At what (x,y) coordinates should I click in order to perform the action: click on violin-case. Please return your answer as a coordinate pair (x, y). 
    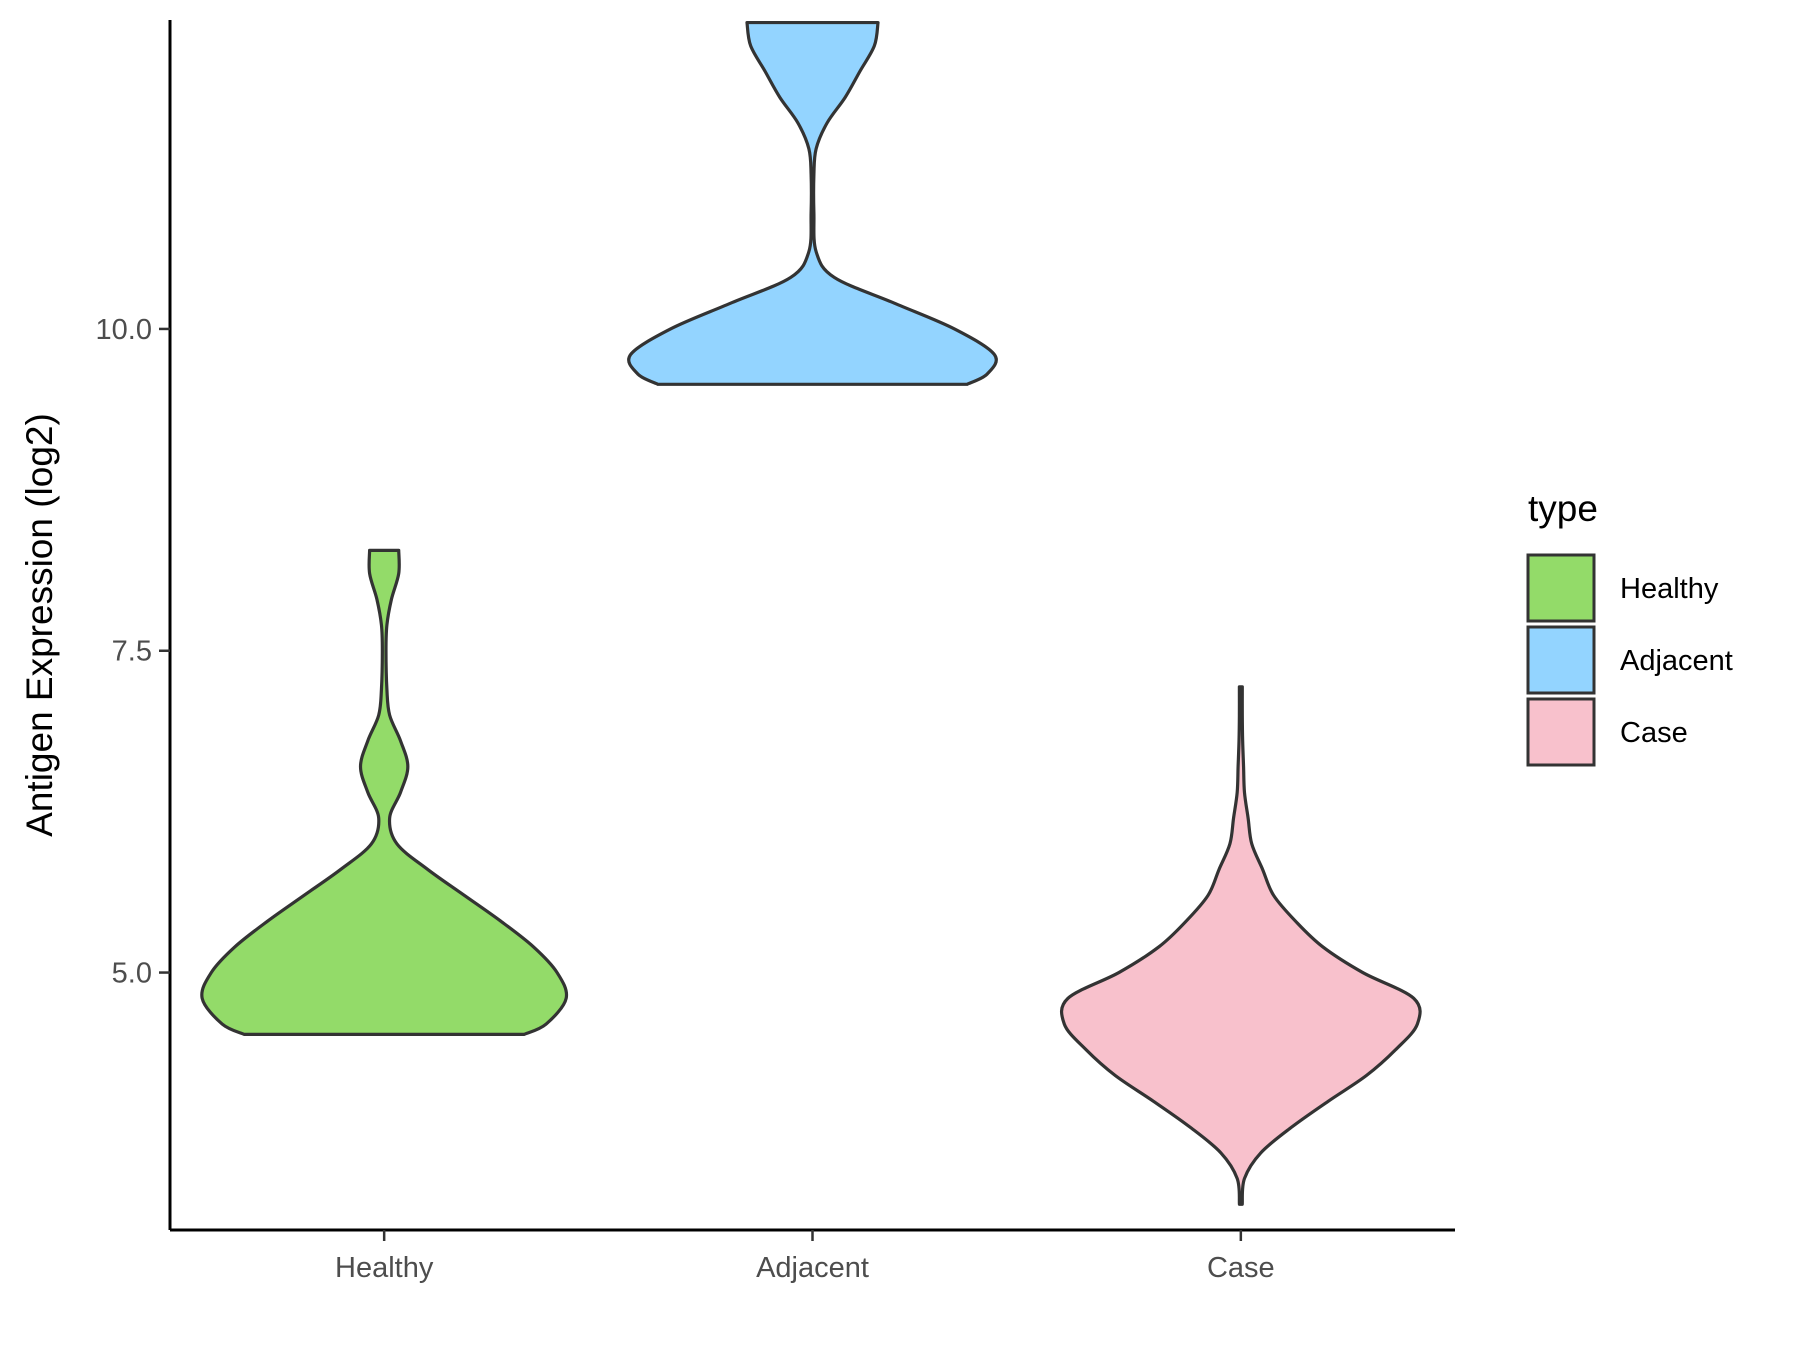
    Looking at the image, I should click on (1240, 945).